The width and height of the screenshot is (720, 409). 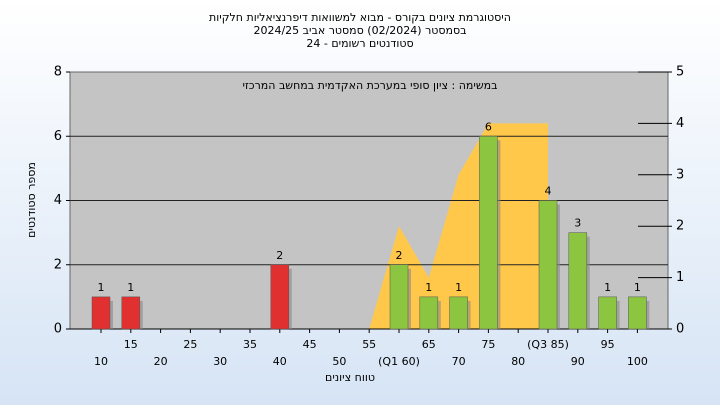 What do you see at coordinates (488, 126) in the screenshot?
I see `data-label: 6` at bounding box center [488, 126].